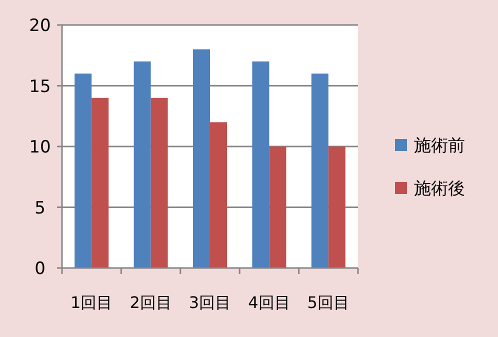 This screenshot has height=337, width=498. I want to click on y-tick-label: 5, so click(40, 208).